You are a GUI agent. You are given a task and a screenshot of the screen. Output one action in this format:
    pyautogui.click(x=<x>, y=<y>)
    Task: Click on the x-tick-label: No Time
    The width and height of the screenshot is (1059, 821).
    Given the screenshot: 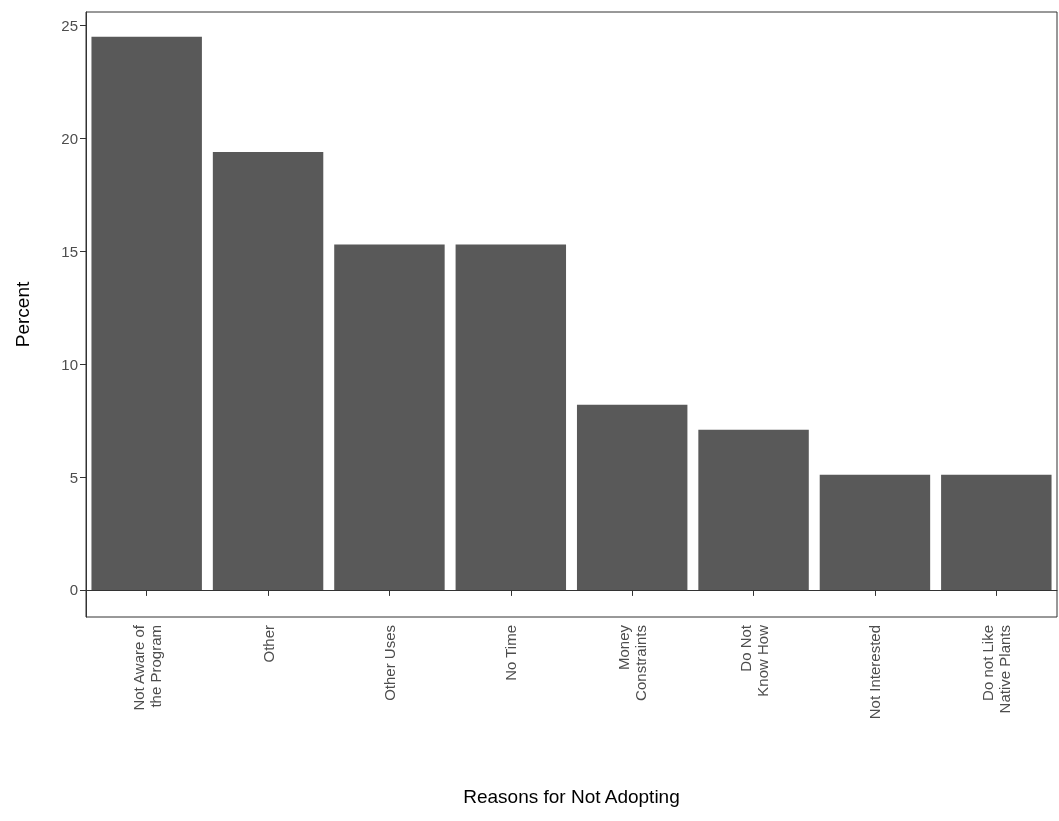 What is the action you would take?
    pyautogui.click(x=511, y=653)
    